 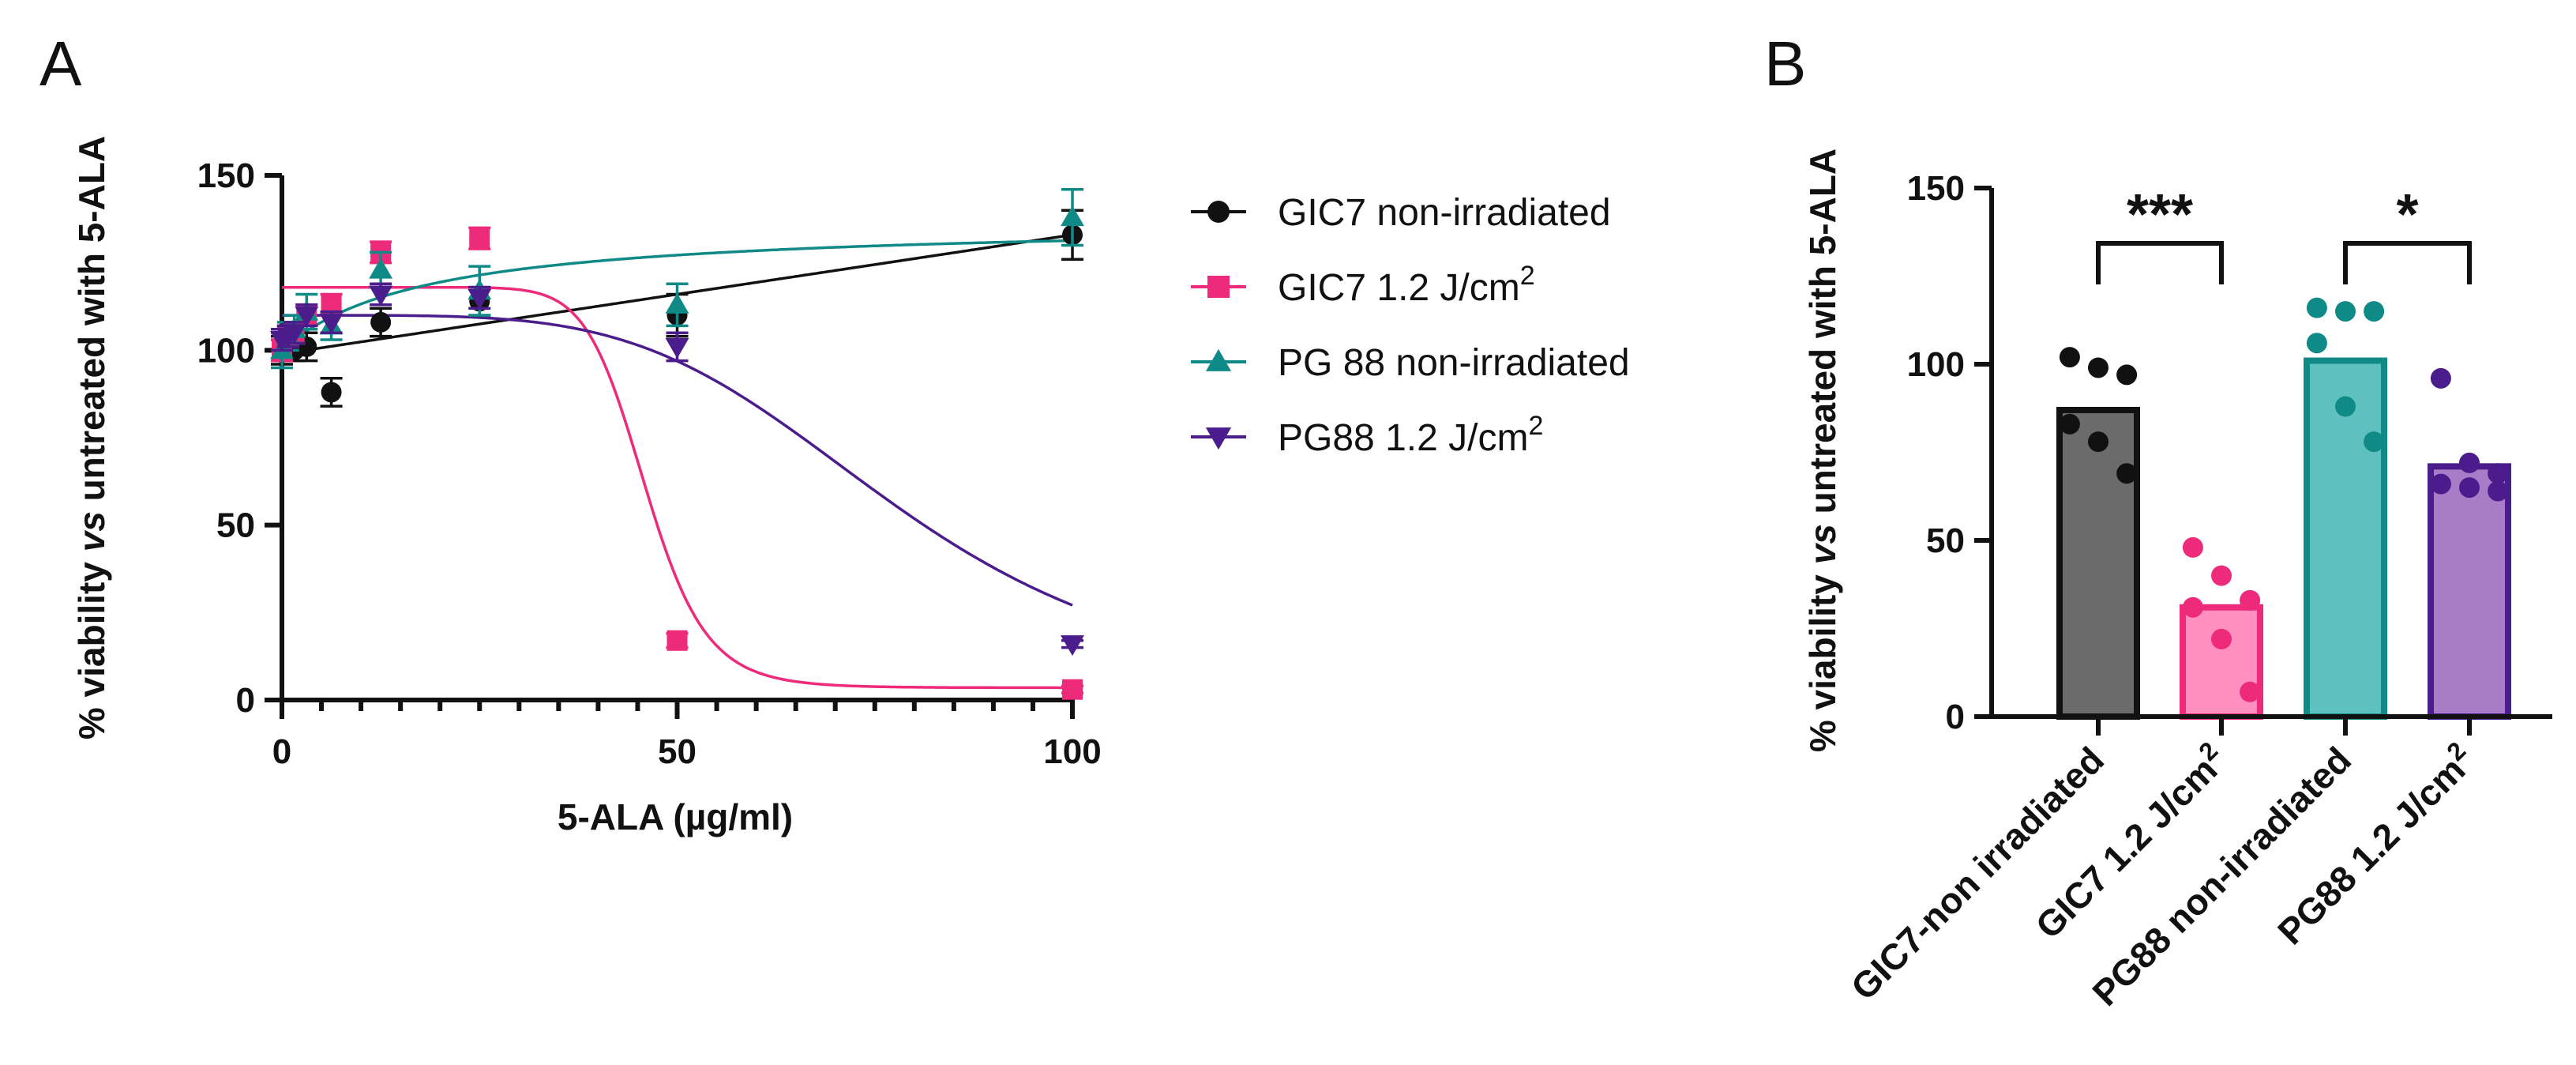 I want to click on fit-curve, so click(x=676, y=295).